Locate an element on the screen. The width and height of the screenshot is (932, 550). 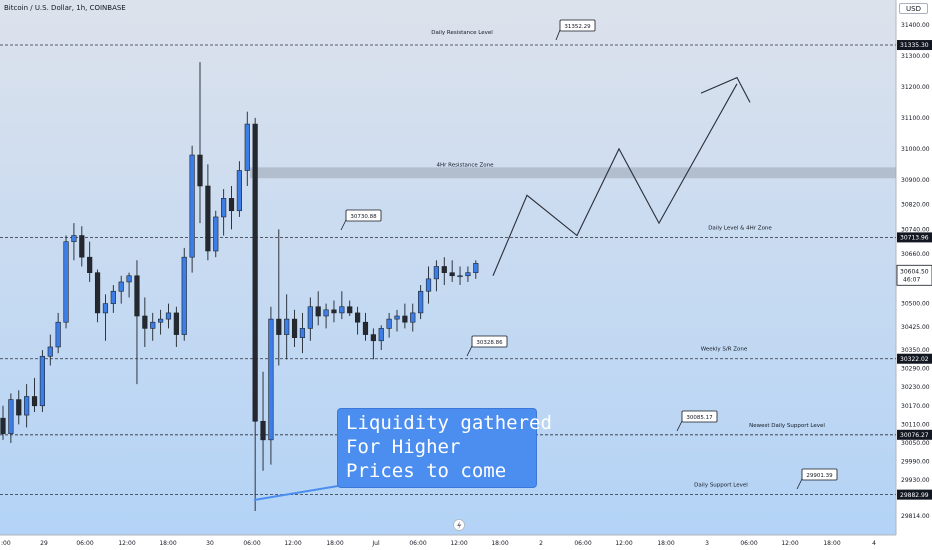
x-tick-label: 29 is located at coordinates (44, 543).